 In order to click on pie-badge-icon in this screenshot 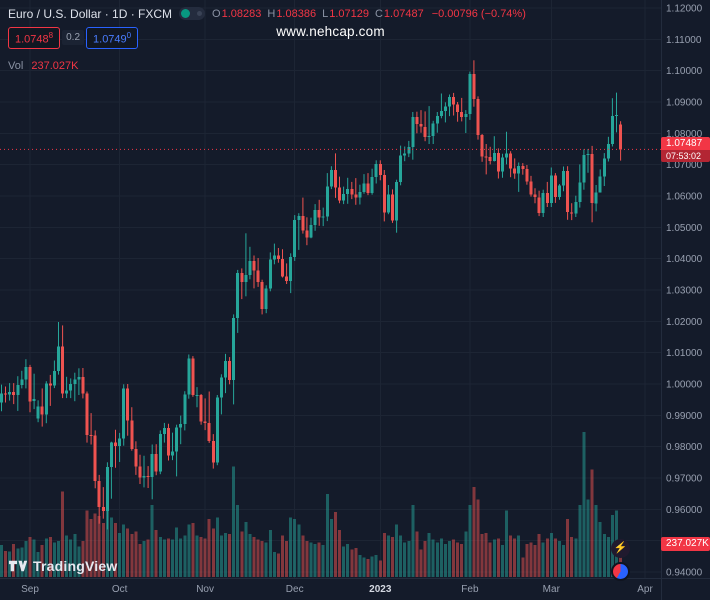, I will do `click(620, 571)`.